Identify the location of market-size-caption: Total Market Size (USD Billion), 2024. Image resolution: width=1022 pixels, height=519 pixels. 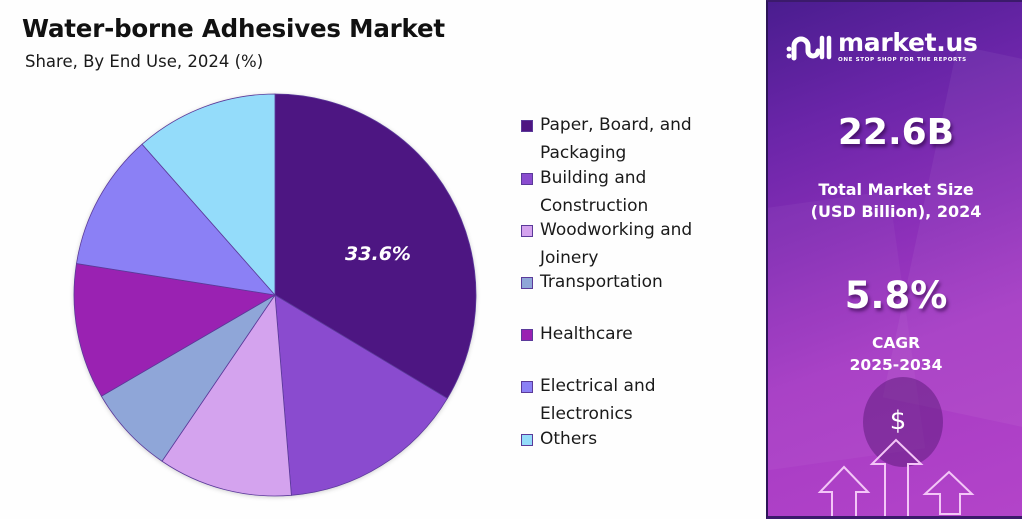
(895, 201).